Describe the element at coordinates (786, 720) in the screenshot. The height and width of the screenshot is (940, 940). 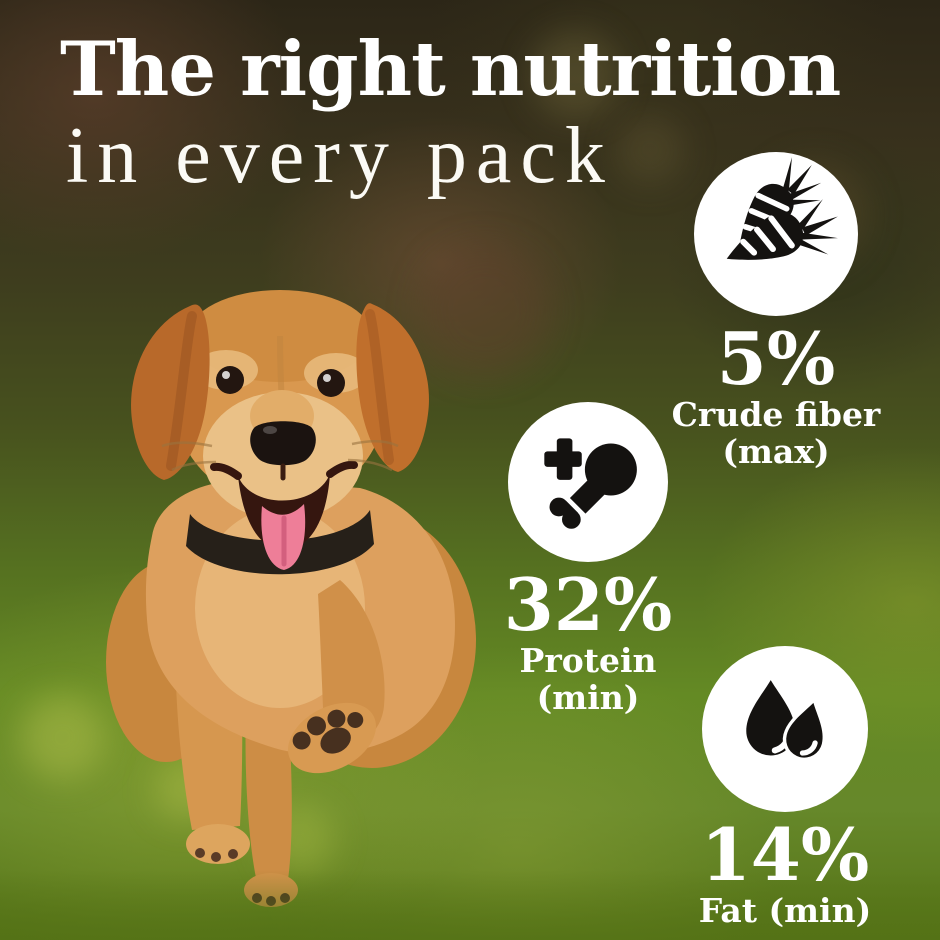
I see `water-drops-icon` at that location.